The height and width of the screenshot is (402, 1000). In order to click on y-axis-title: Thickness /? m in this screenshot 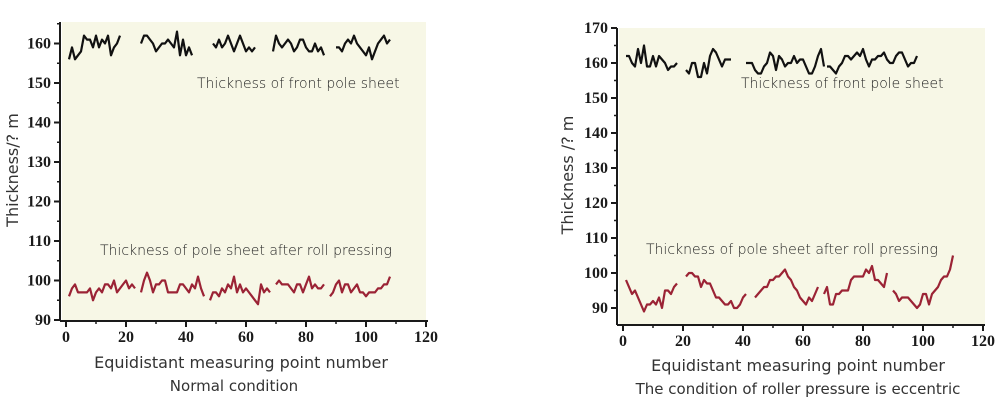, I will do `click(567, 176)`.